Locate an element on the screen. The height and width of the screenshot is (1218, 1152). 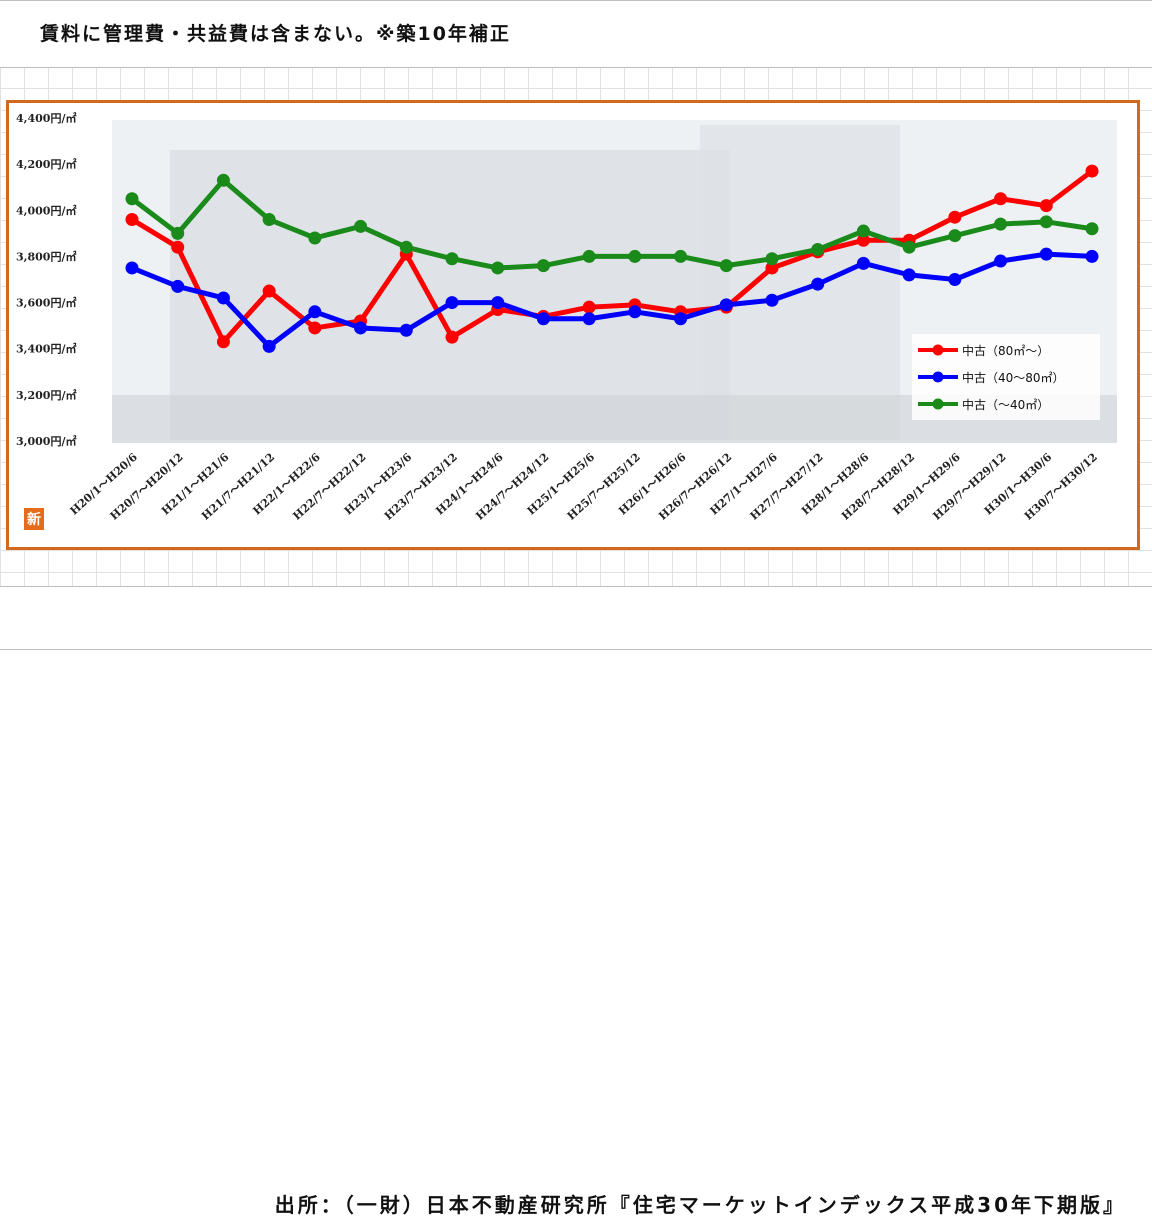
y-tick-label: 4,200円/㎡ is located at coordinates (46, 164).